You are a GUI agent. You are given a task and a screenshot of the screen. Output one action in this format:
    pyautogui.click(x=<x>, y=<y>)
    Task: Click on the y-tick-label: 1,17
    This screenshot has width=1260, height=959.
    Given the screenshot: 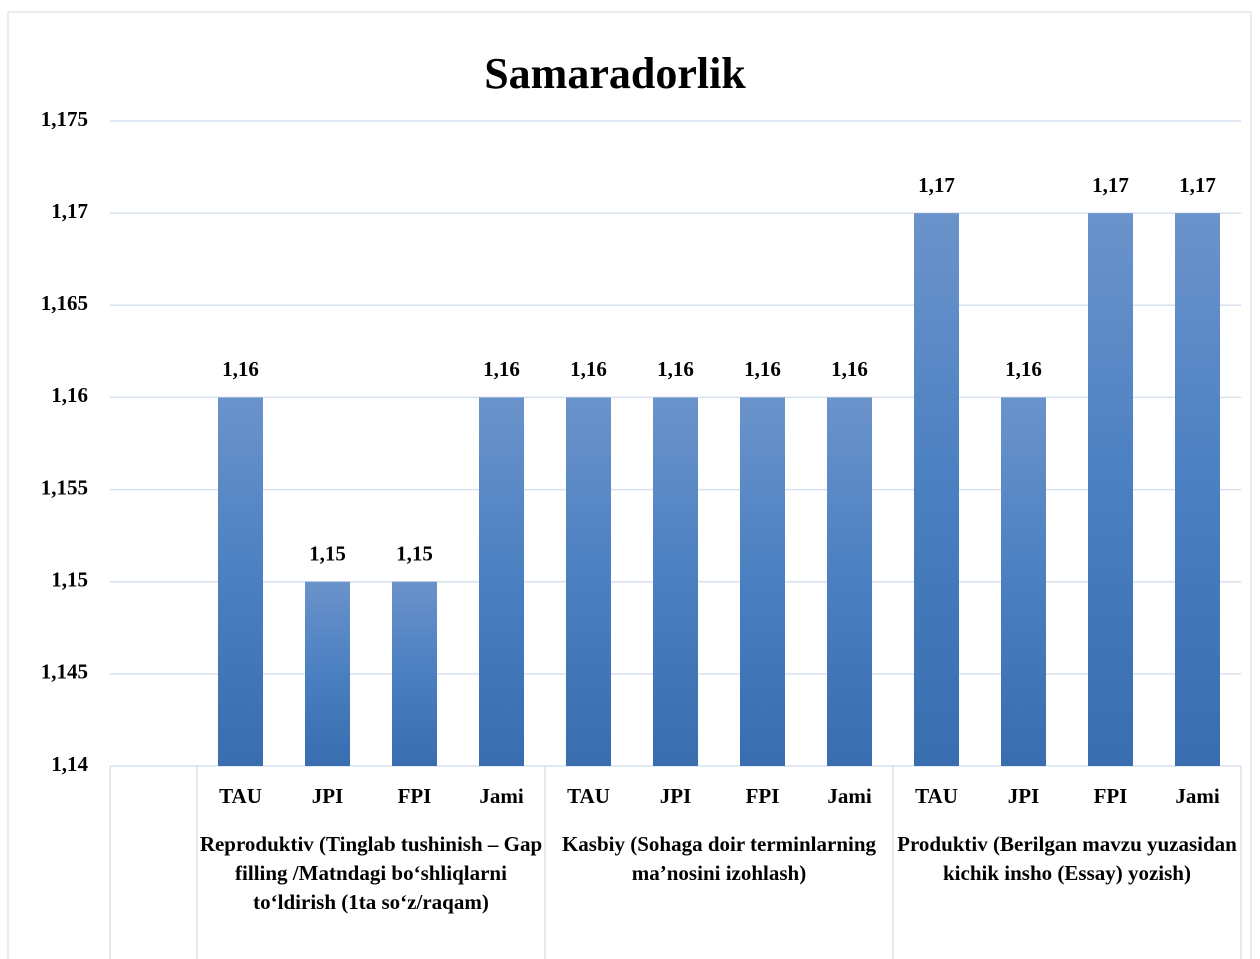 What is the action you would take?
    pyautogui.click(x=69, y=211)
    